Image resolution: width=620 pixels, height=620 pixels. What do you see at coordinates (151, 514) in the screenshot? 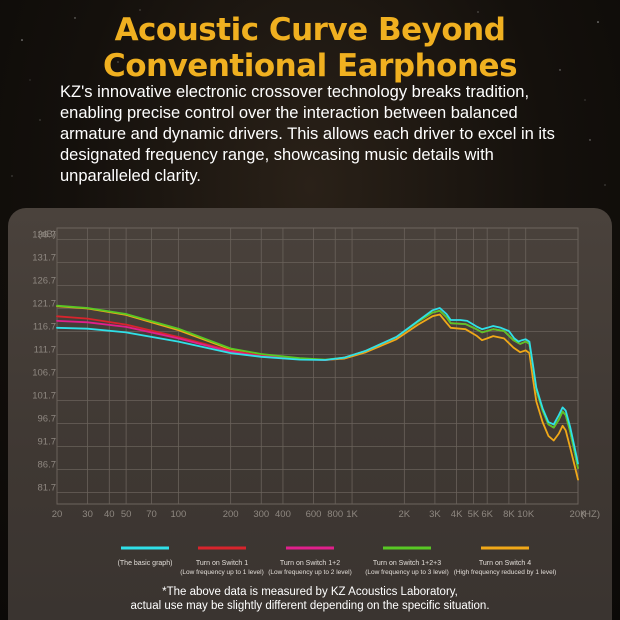
I see `x-tick-label: 70` at bounding box center [151, 514].